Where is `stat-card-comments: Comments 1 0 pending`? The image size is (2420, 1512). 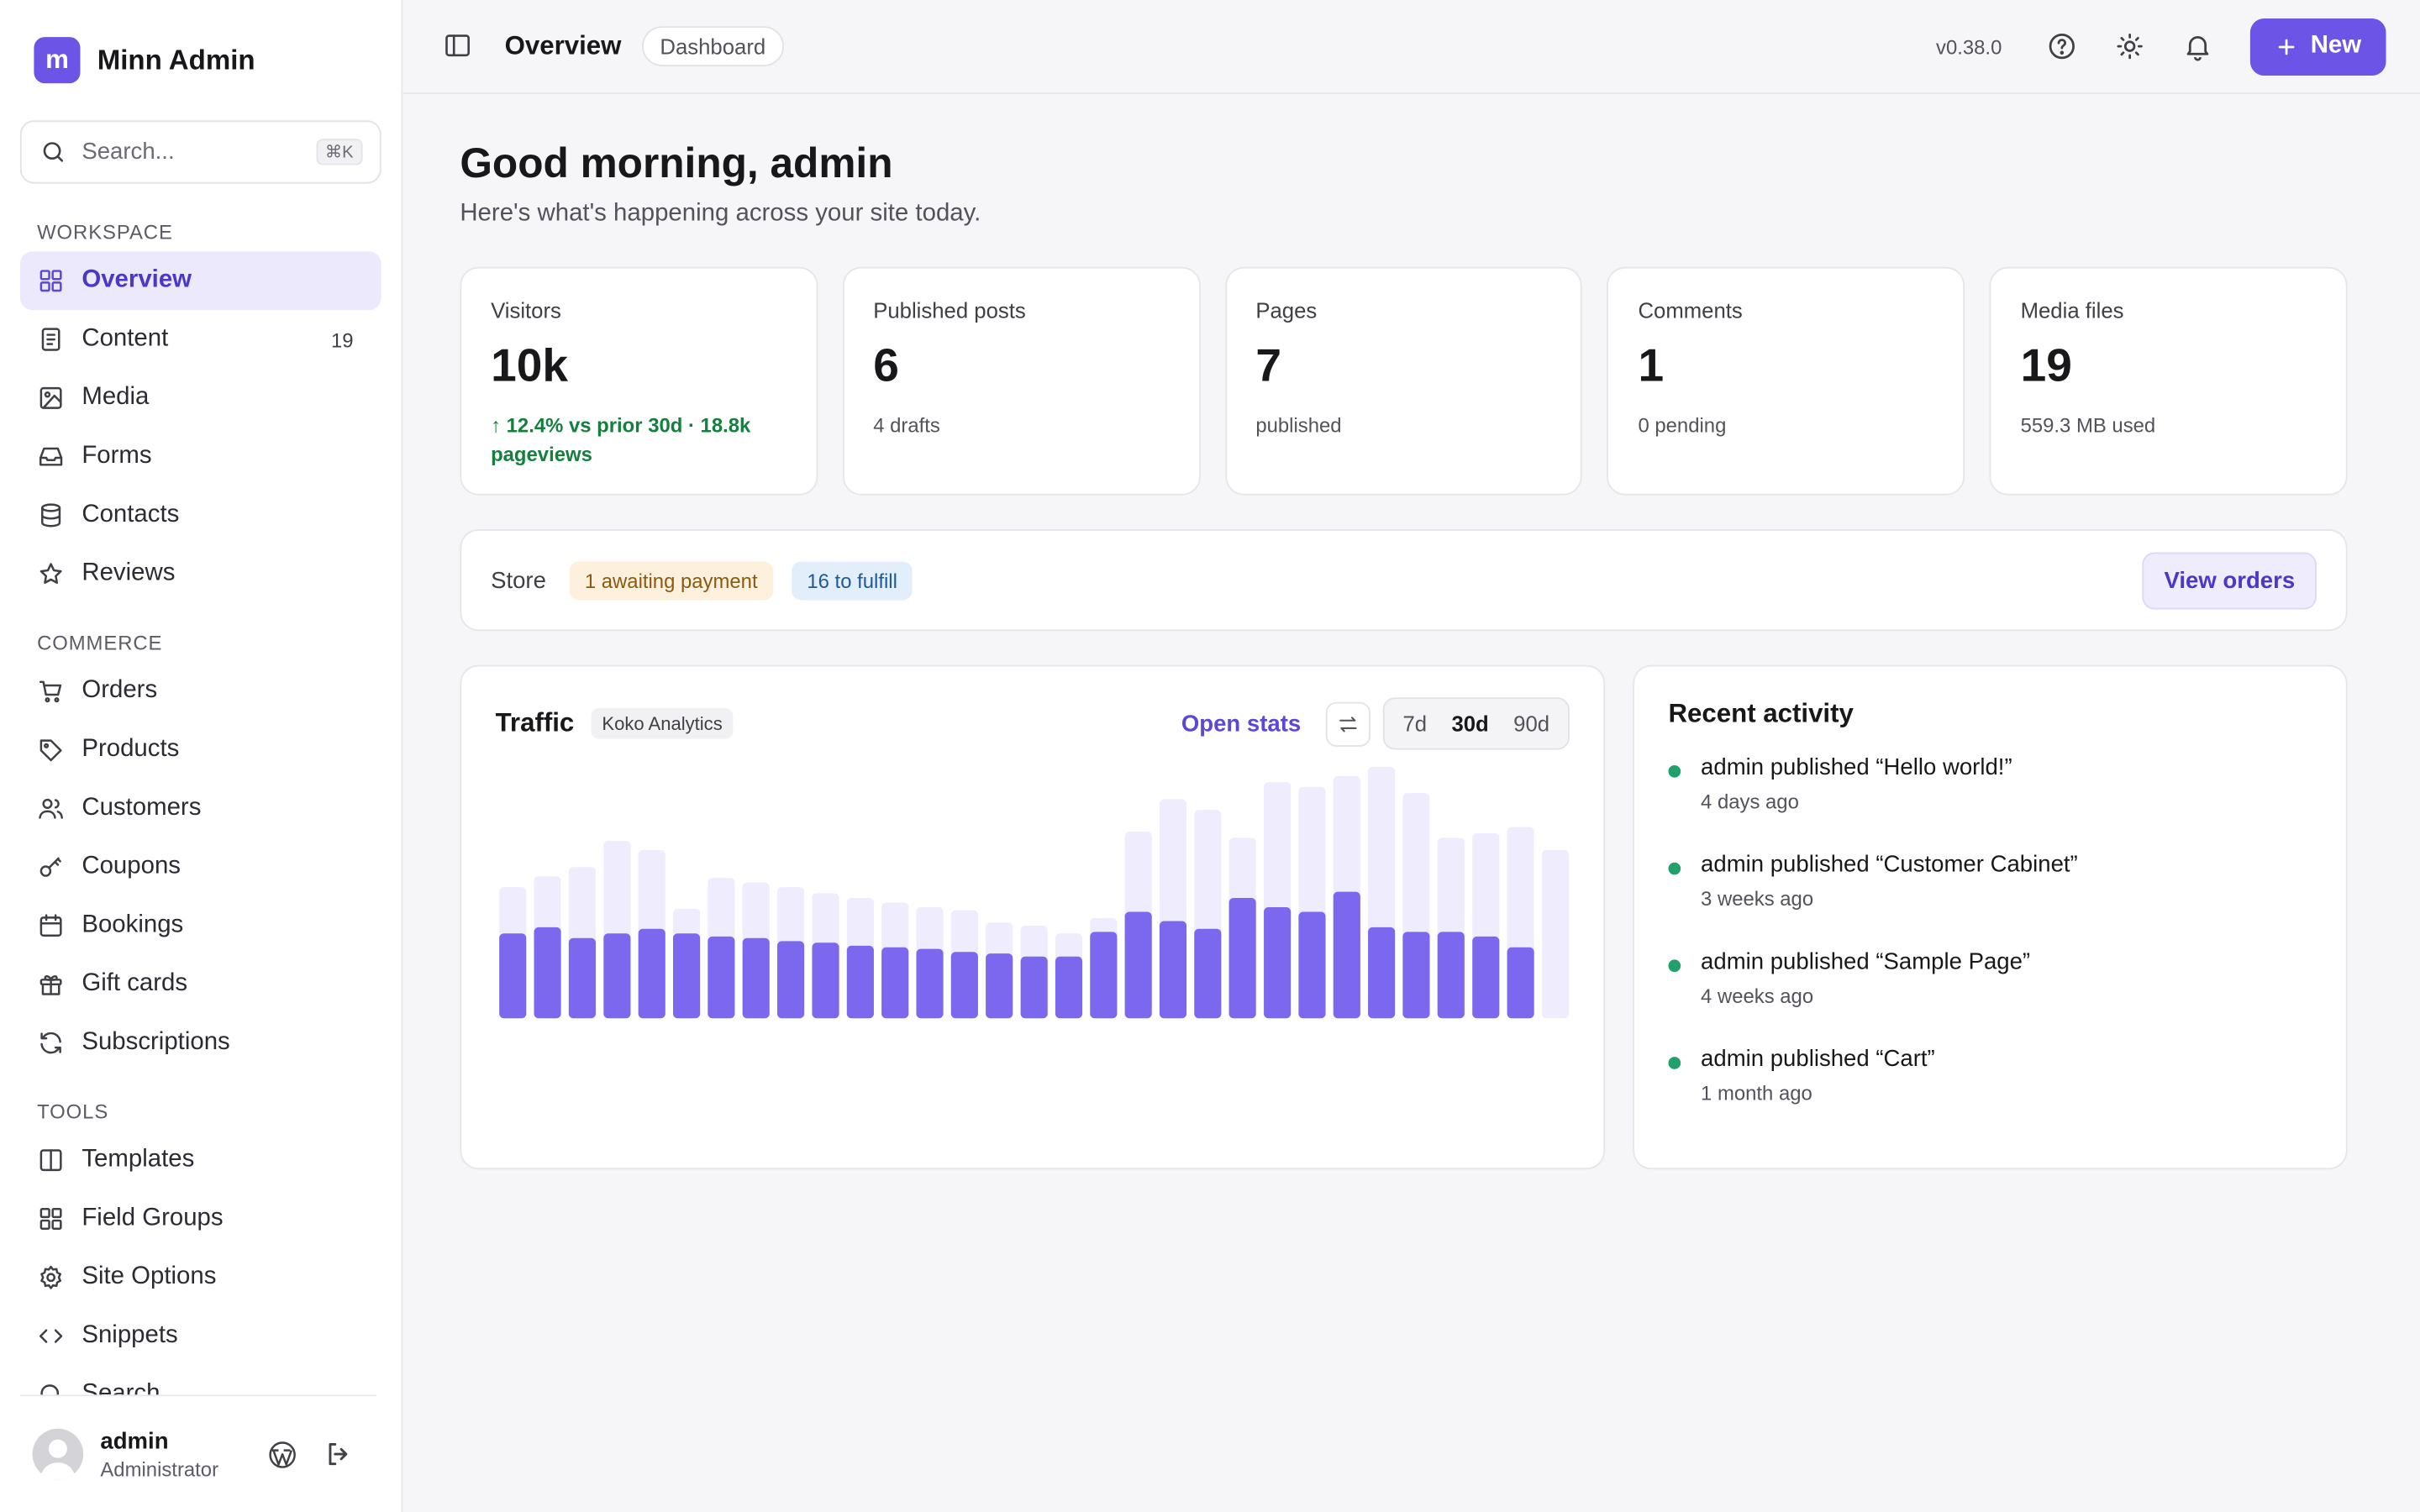 stat-card-comments: Comments 1 0 pending is located at coordinates (1786, 381).